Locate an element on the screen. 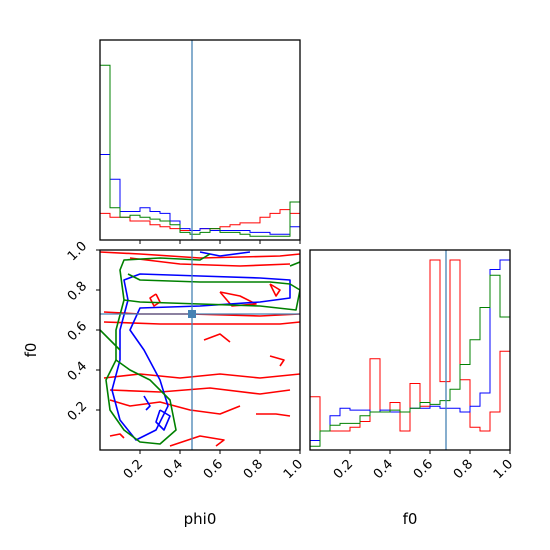 Image resolution: width=550 pixels, height=550 pixels. joint-y-tick-label-2: 0.6 is located at coordinates (77, 331).